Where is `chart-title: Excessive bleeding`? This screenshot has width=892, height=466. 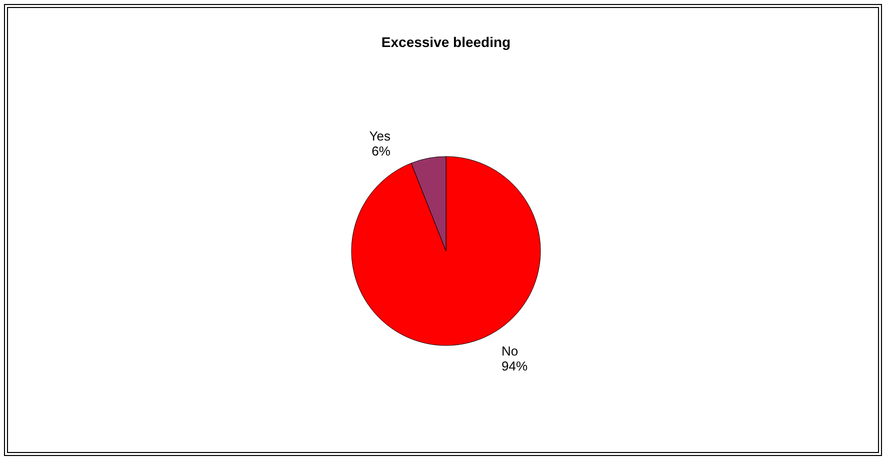
chart-title: Excessive bleeding is located at coordinates (446, 42).